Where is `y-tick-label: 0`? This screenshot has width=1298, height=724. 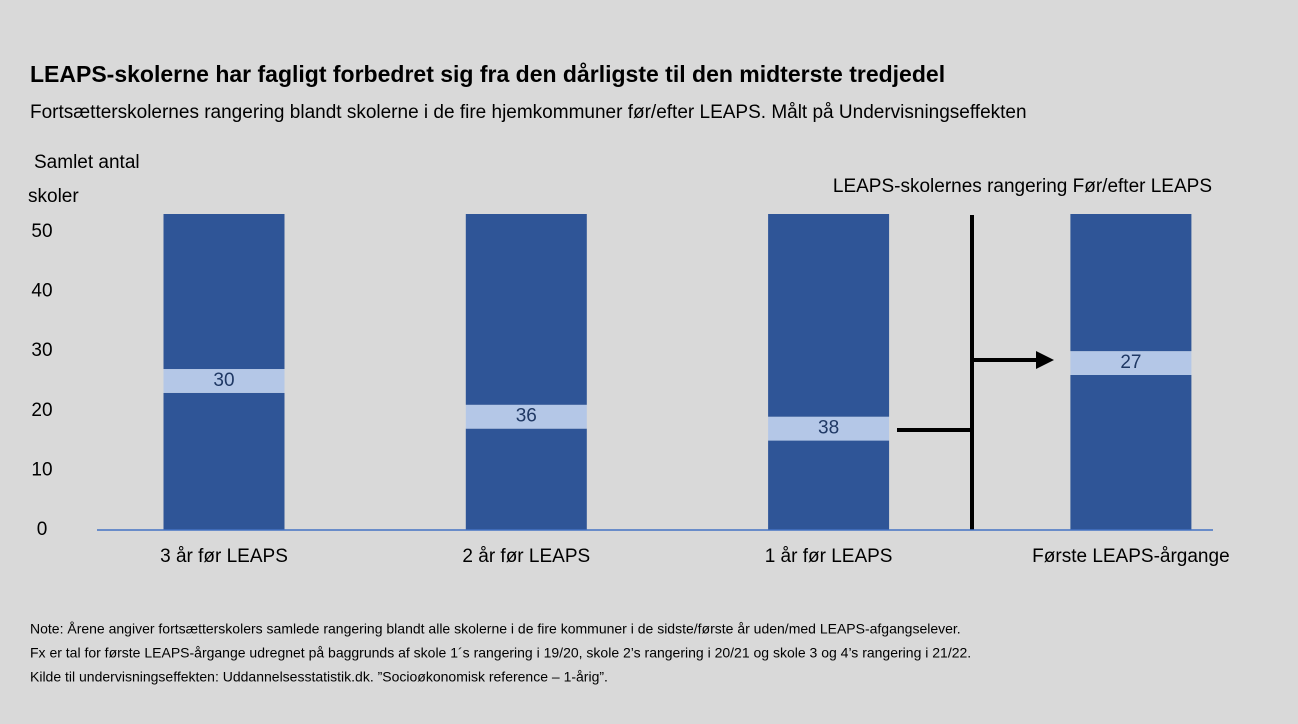 y-tick-label: 0 is located at coordinates (42, 529).